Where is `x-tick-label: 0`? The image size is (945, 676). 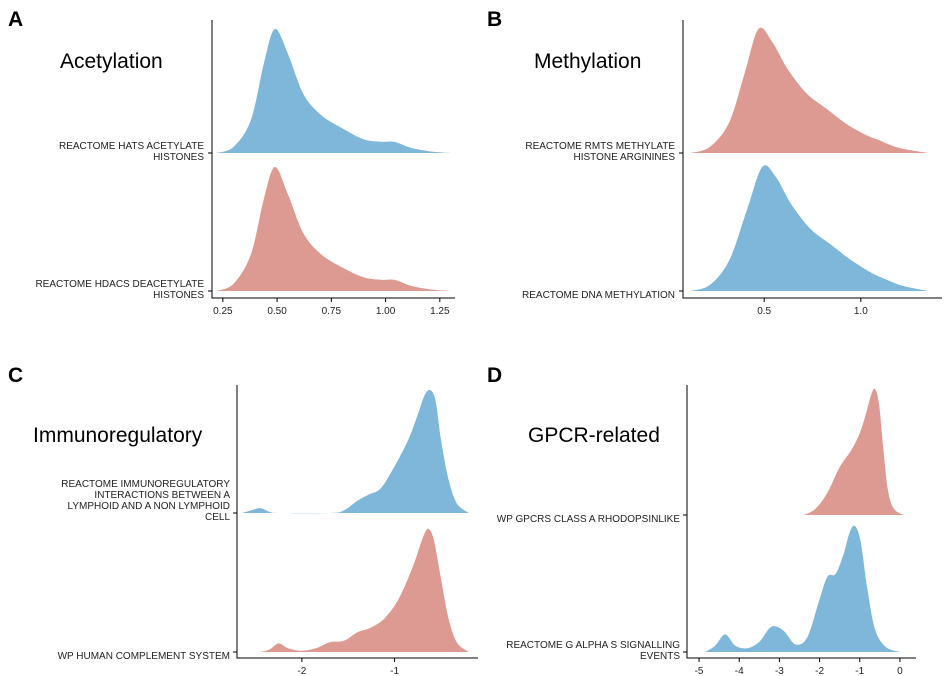 x-tick-label: 0 is located at coordinates (900, 671).